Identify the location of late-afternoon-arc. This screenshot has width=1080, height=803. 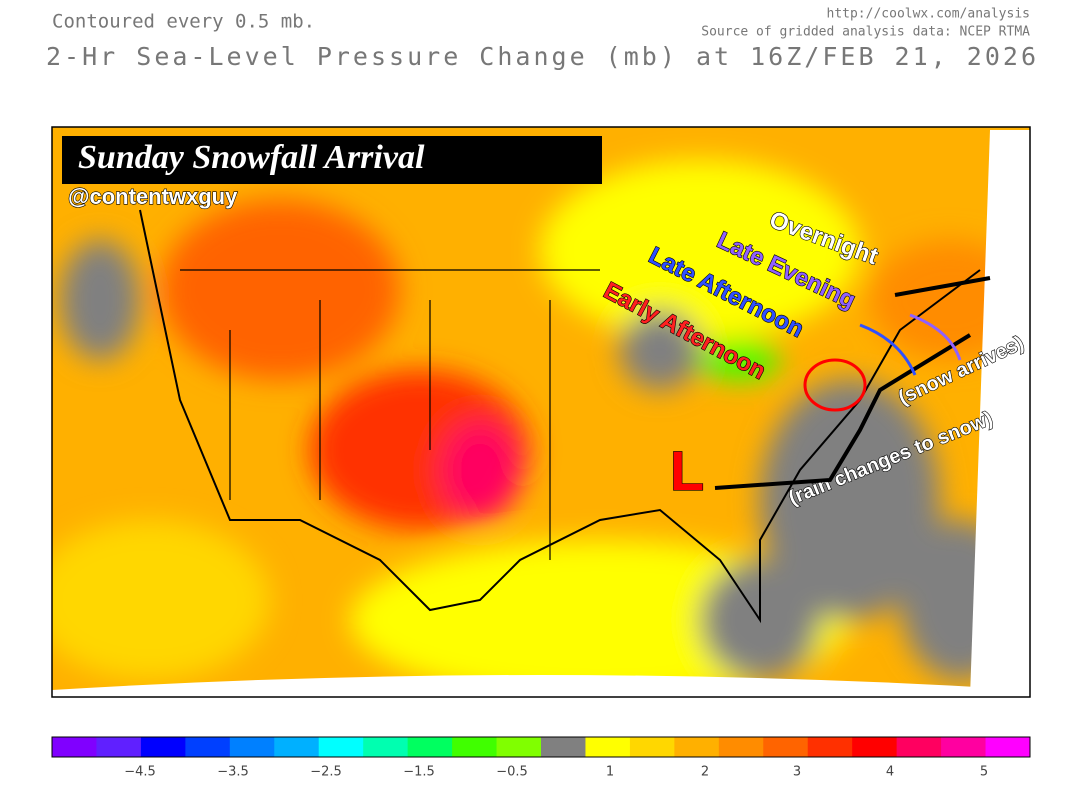
(888, 349).